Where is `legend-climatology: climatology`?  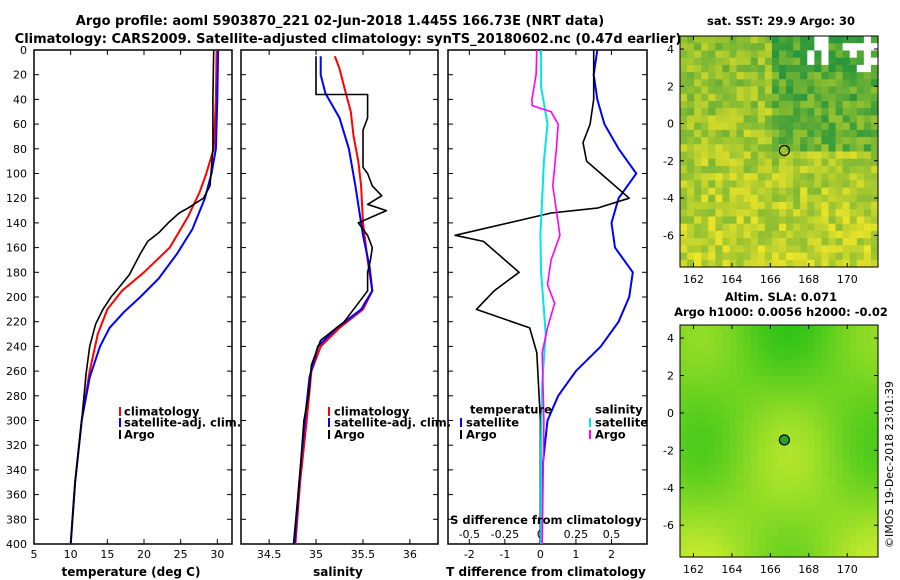
legend-climatology: climatology is located at coordinates (162, 412).